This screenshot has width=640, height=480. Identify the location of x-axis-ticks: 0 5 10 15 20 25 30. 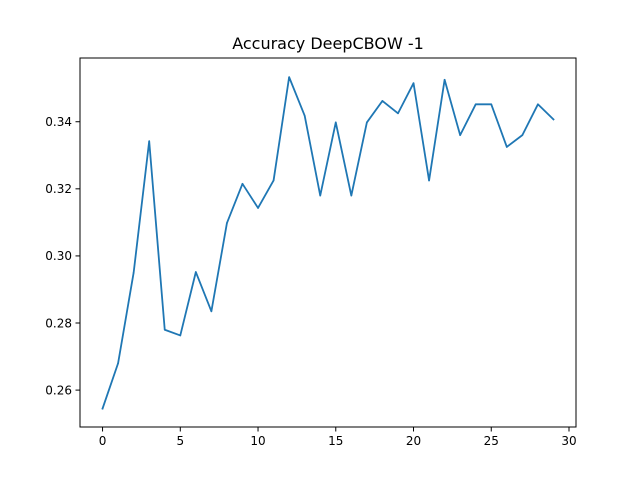
(338, 437).